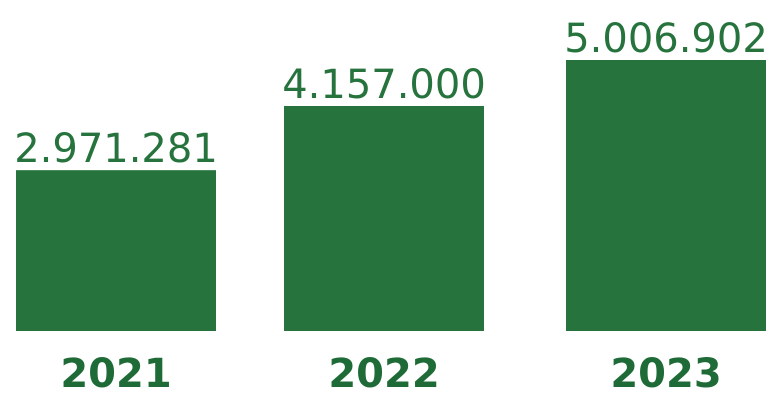  What do you see at coordinates (384, 218) in the screenshot?
I see `bar-2022` at bounding box center [384, 218].